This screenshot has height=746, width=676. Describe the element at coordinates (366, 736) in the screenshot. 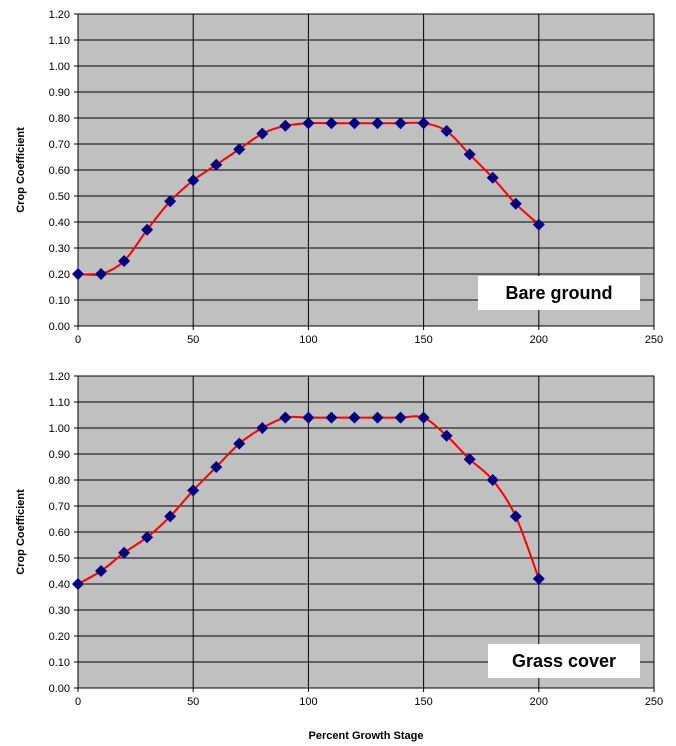

I see `x-axis-label: Percent Growth Stage` at that location.